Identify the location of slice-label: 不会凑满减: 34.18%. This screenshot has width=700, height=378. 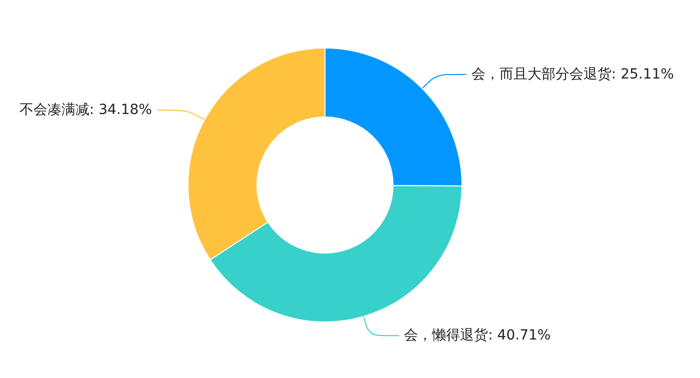
(85, 110).